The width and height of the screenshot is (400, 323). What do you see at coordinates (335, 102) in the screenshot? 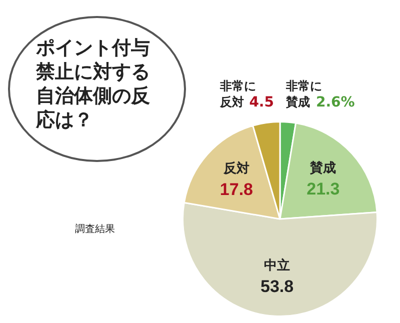
I see `data-label: 2.6%` at bounding box center [335, 102].